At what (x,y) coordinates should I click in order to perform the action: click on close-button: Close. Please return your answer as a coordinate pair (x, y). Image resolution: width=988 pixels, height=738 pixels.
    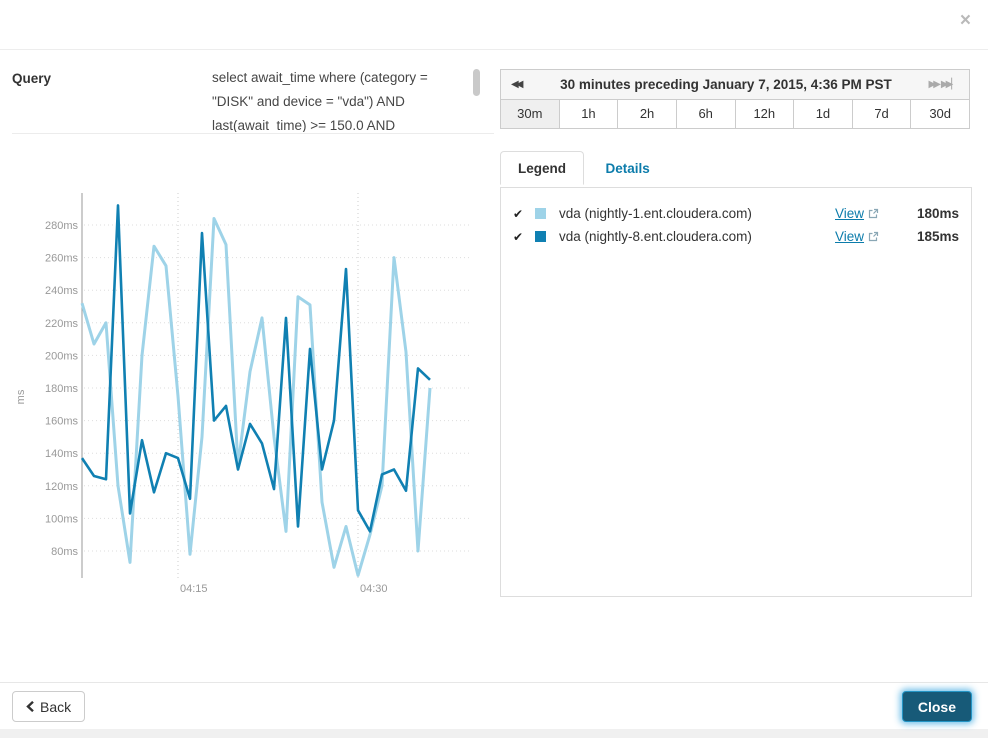
    Looking at the image, I should click on (936, 706).